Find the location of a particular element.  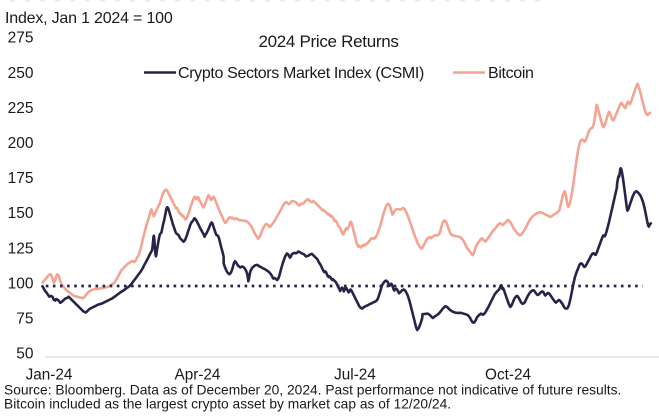

svg-text: Bitcoin is located at coordinates (511, 73).